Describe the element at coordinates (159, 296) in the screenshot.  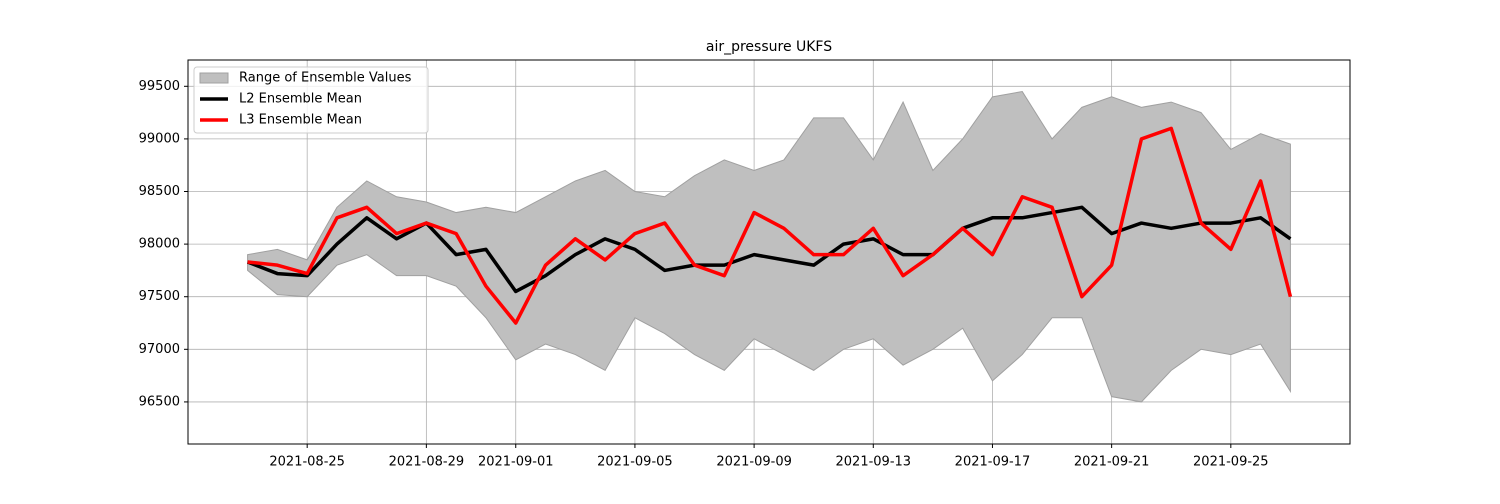
I see `y-tick-label: 97500` at that location.